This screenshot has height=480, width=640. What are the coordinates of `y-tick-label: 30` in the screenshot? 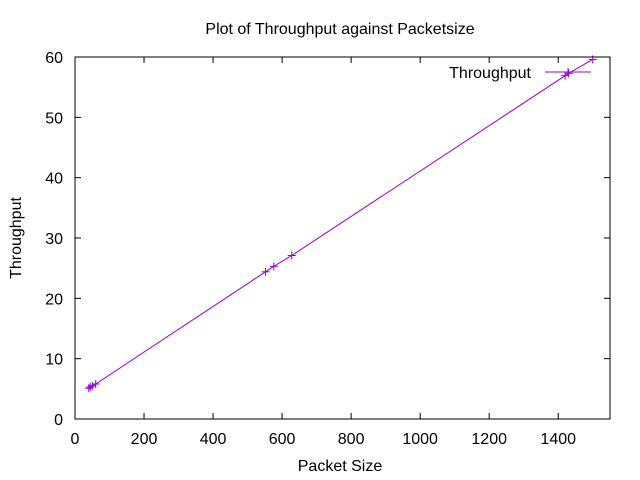 It's located at (54, 239).